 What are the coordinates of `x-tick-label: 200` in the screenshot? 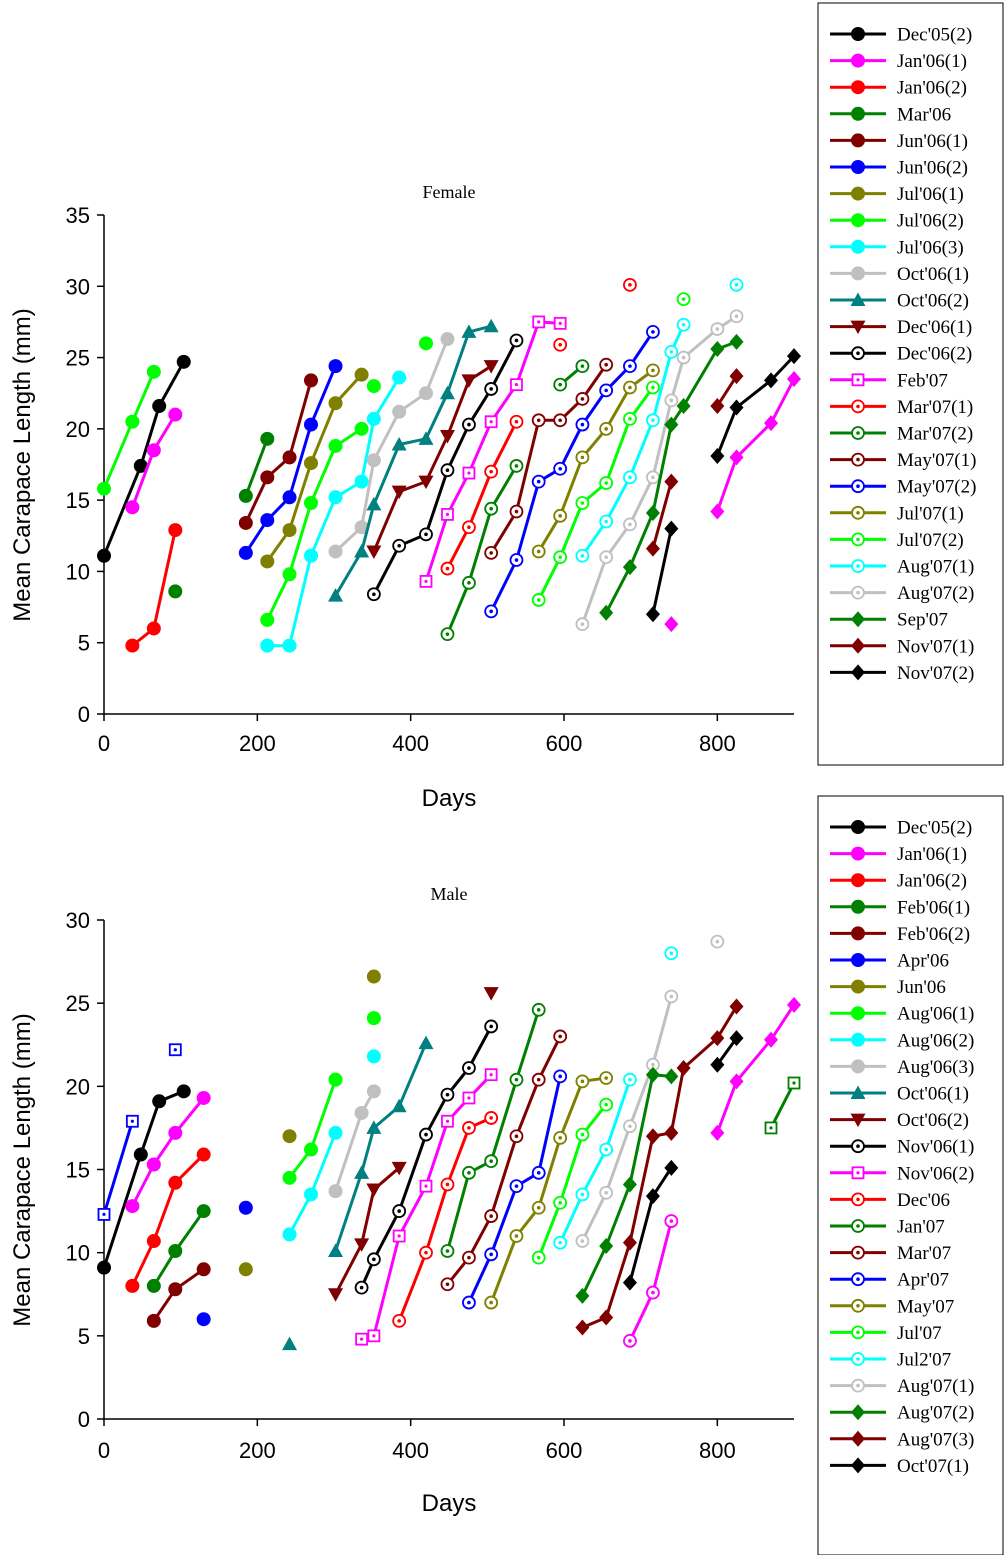 It's located at (257, 1450).